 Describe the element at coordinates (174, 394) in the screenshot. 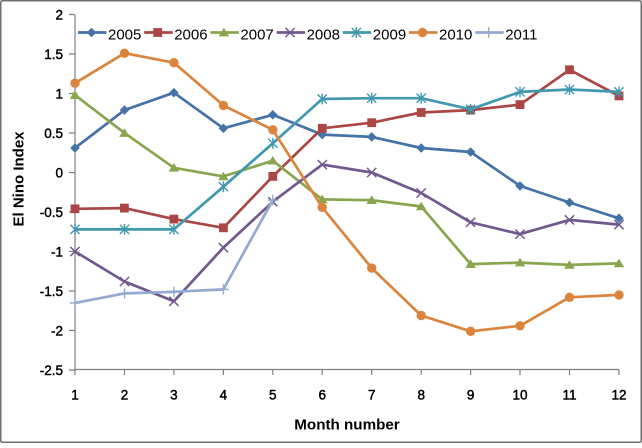

I see `svg-text: 3` at that location.